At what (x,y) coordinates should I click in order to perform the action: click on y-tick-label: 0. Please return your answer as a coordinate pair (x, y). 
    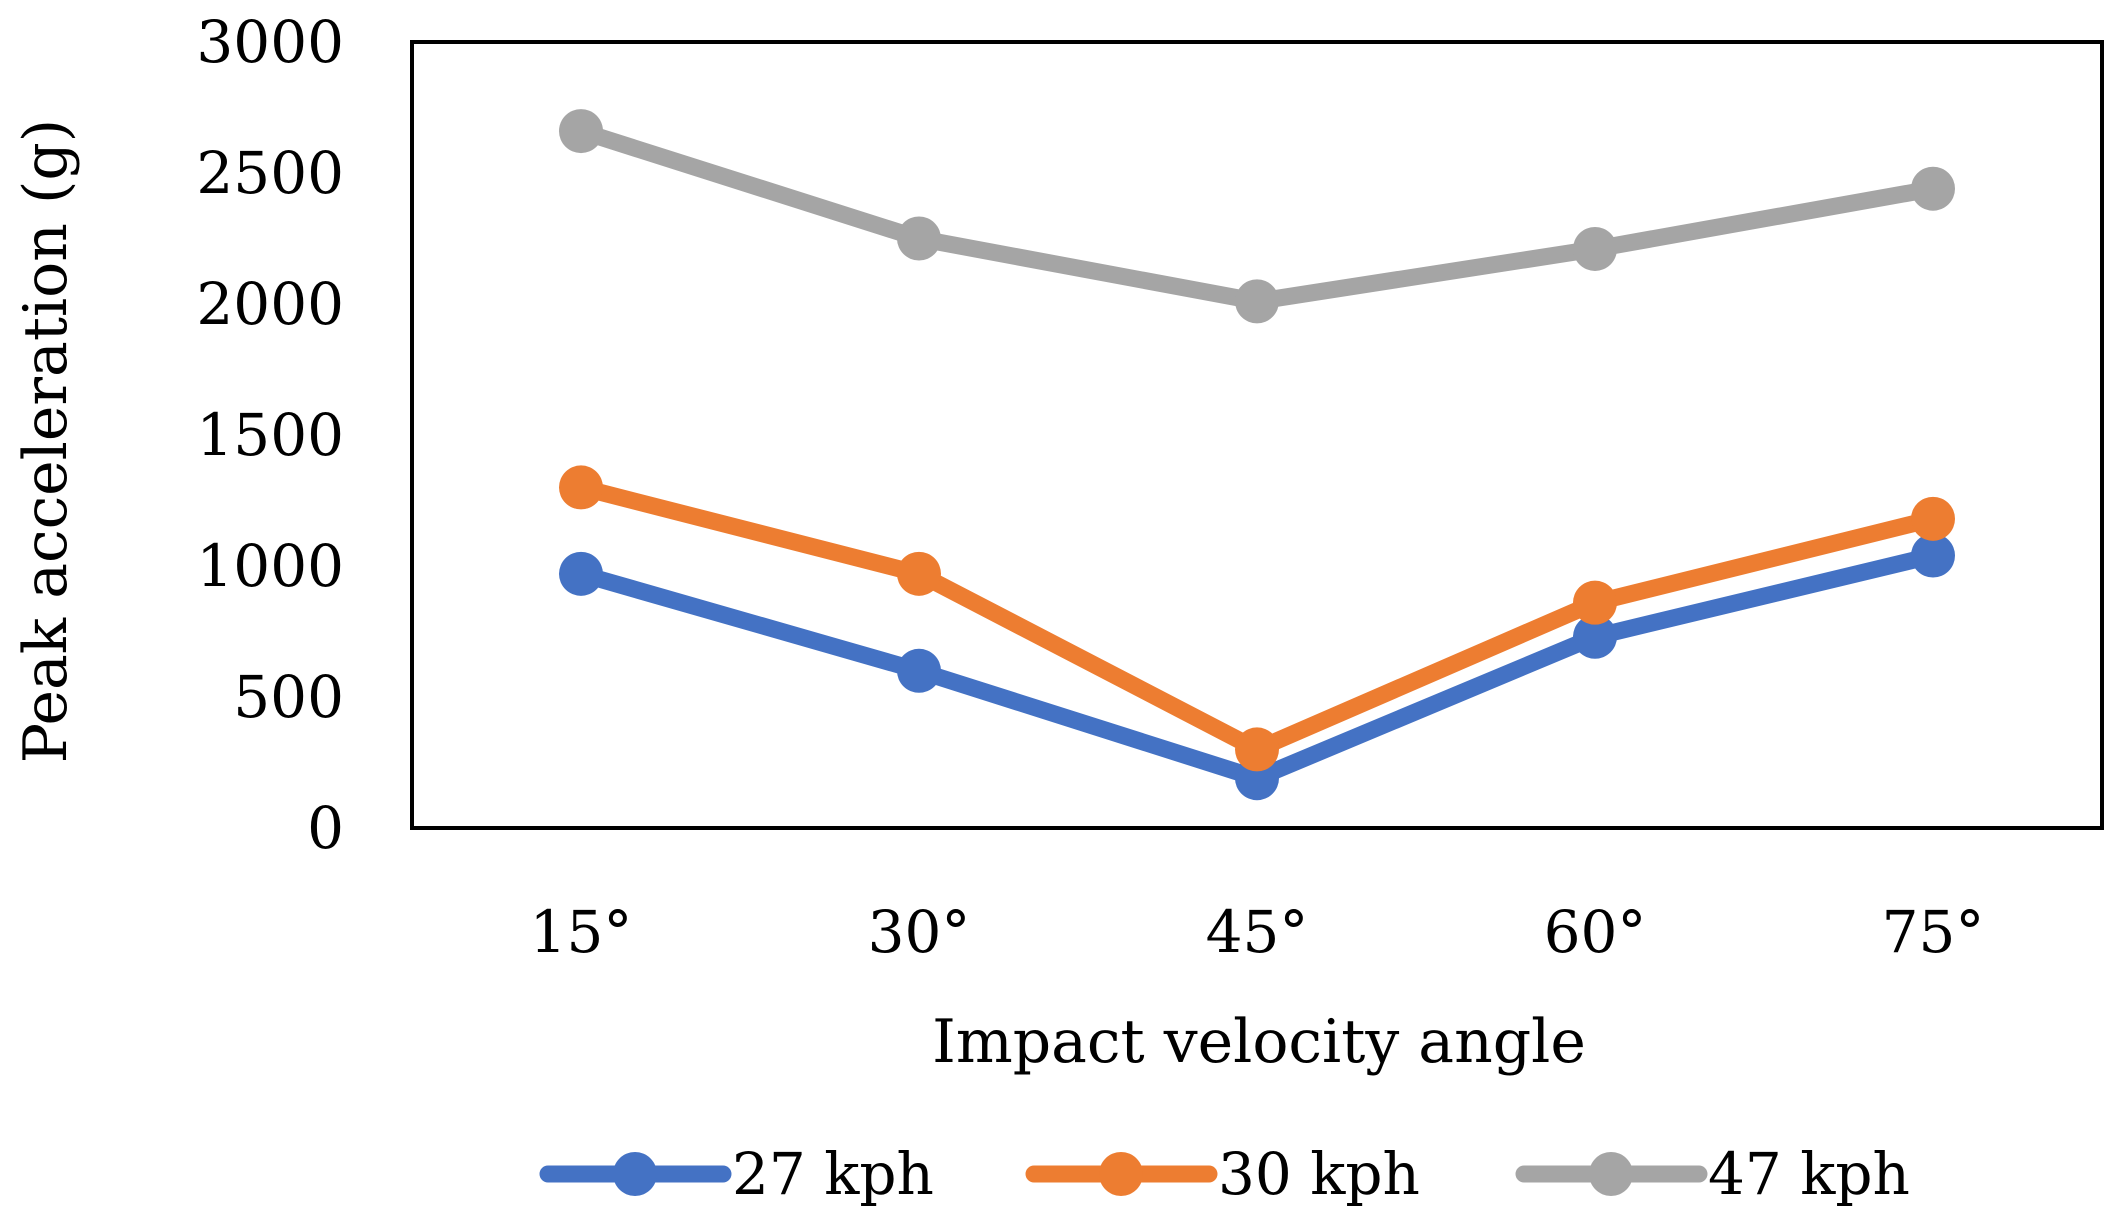
    Looking at the image, I should click on (325, 828).